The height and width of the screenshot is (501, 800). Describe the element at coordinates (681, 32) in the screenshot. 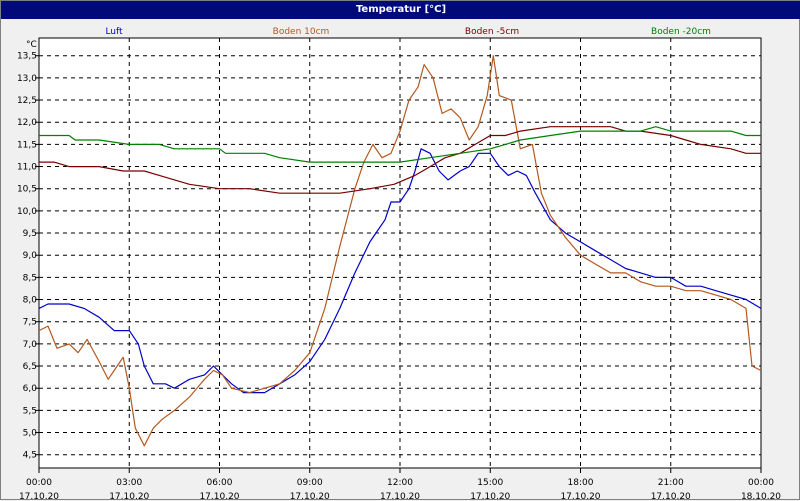

I see `legend-entry: Boden -20cm` at that location.